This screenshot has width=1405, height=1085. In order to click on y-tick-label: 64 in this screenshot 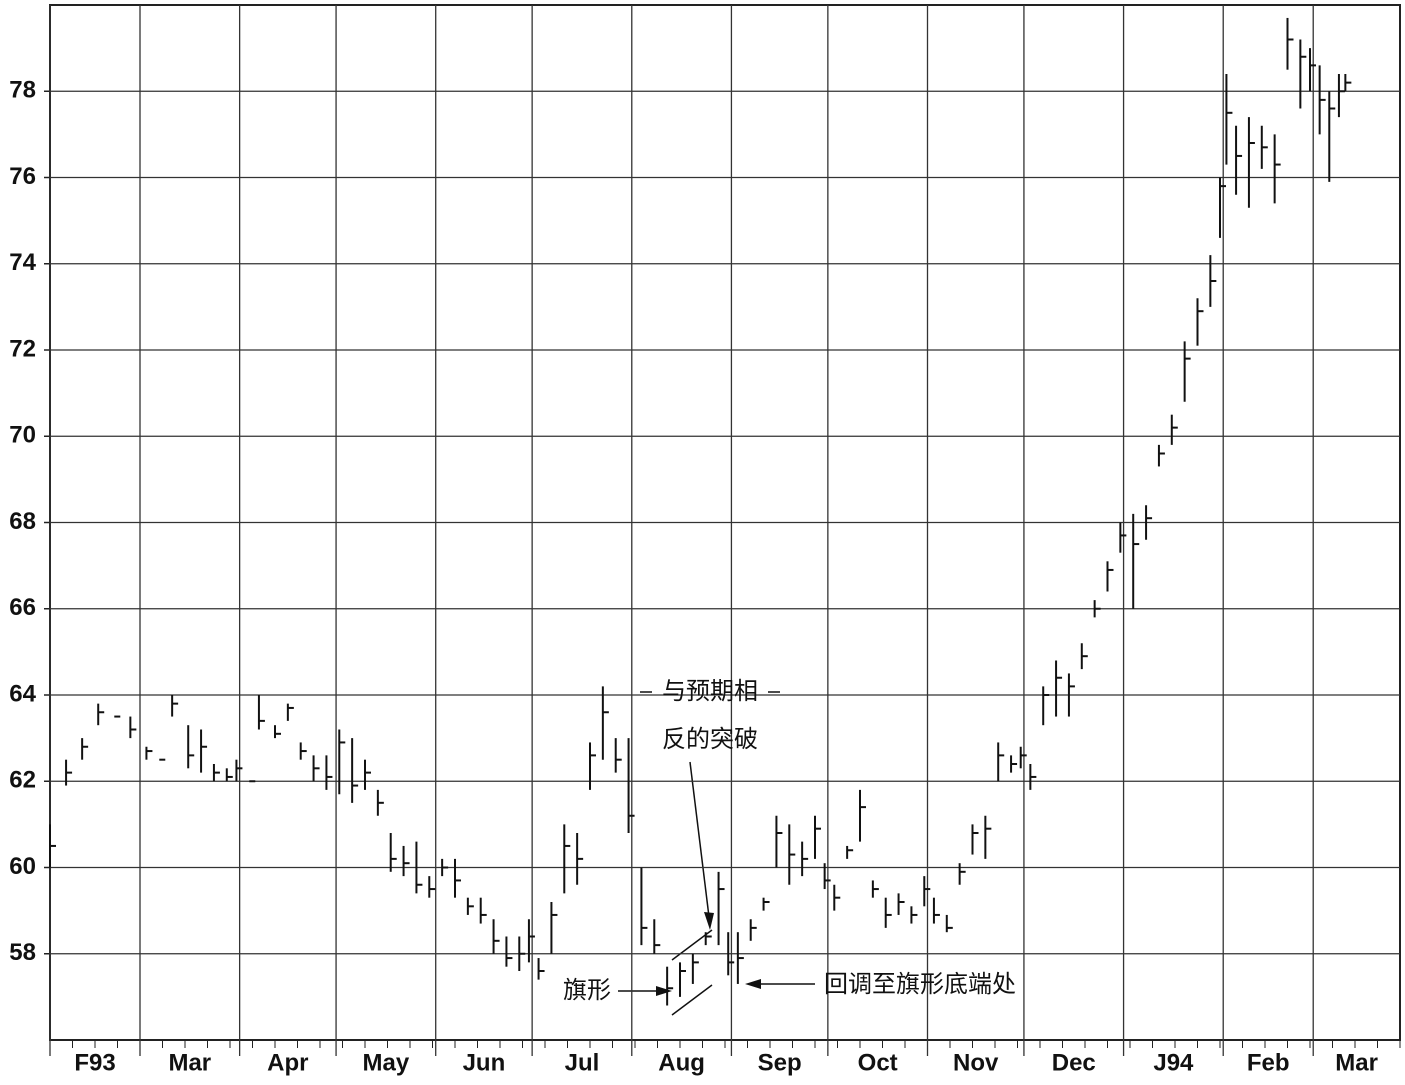, I will do `click(22, 693)`.